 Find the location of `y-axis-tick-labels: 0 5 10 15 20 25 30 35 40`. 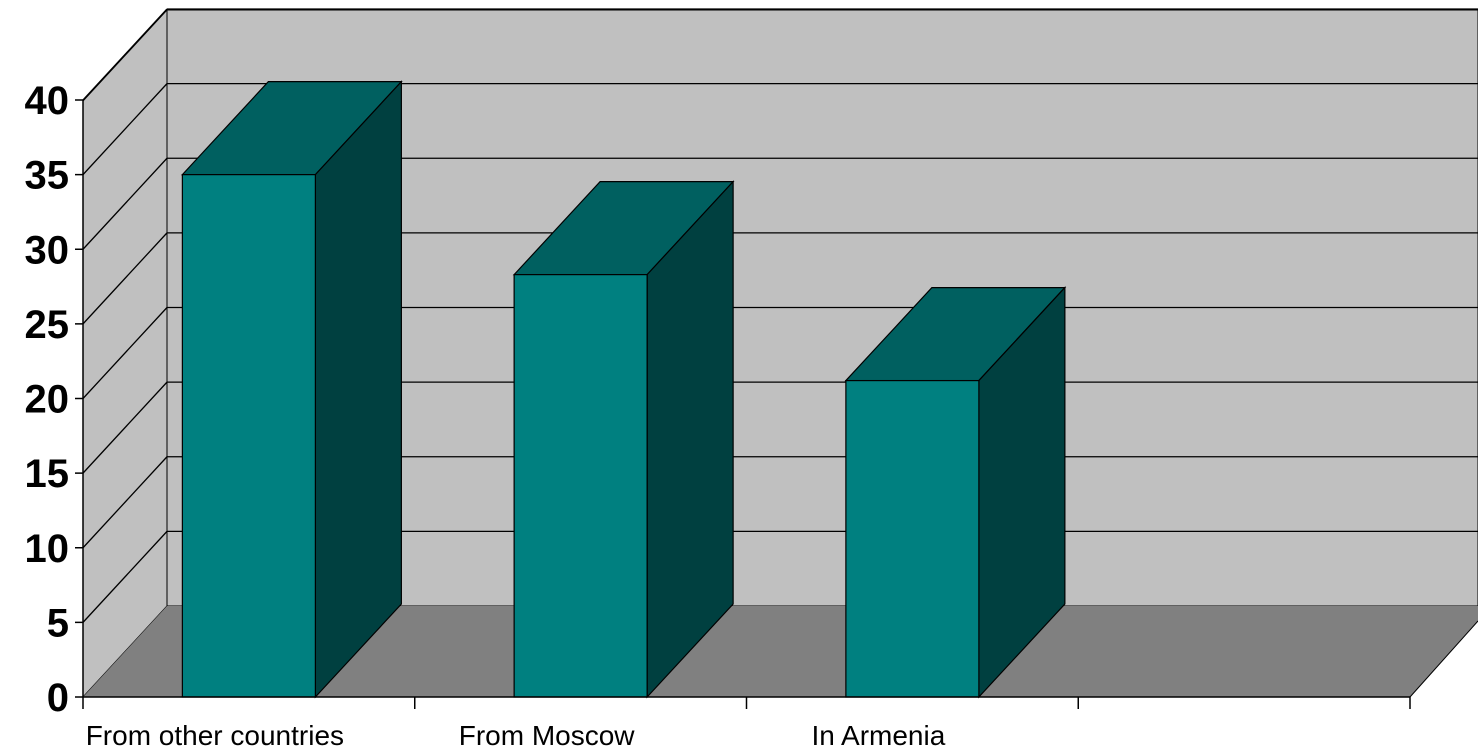

y-axis-tick-labels: 0 5 10 15 20 25 30 35 40 is located at coordinates (47, 399).